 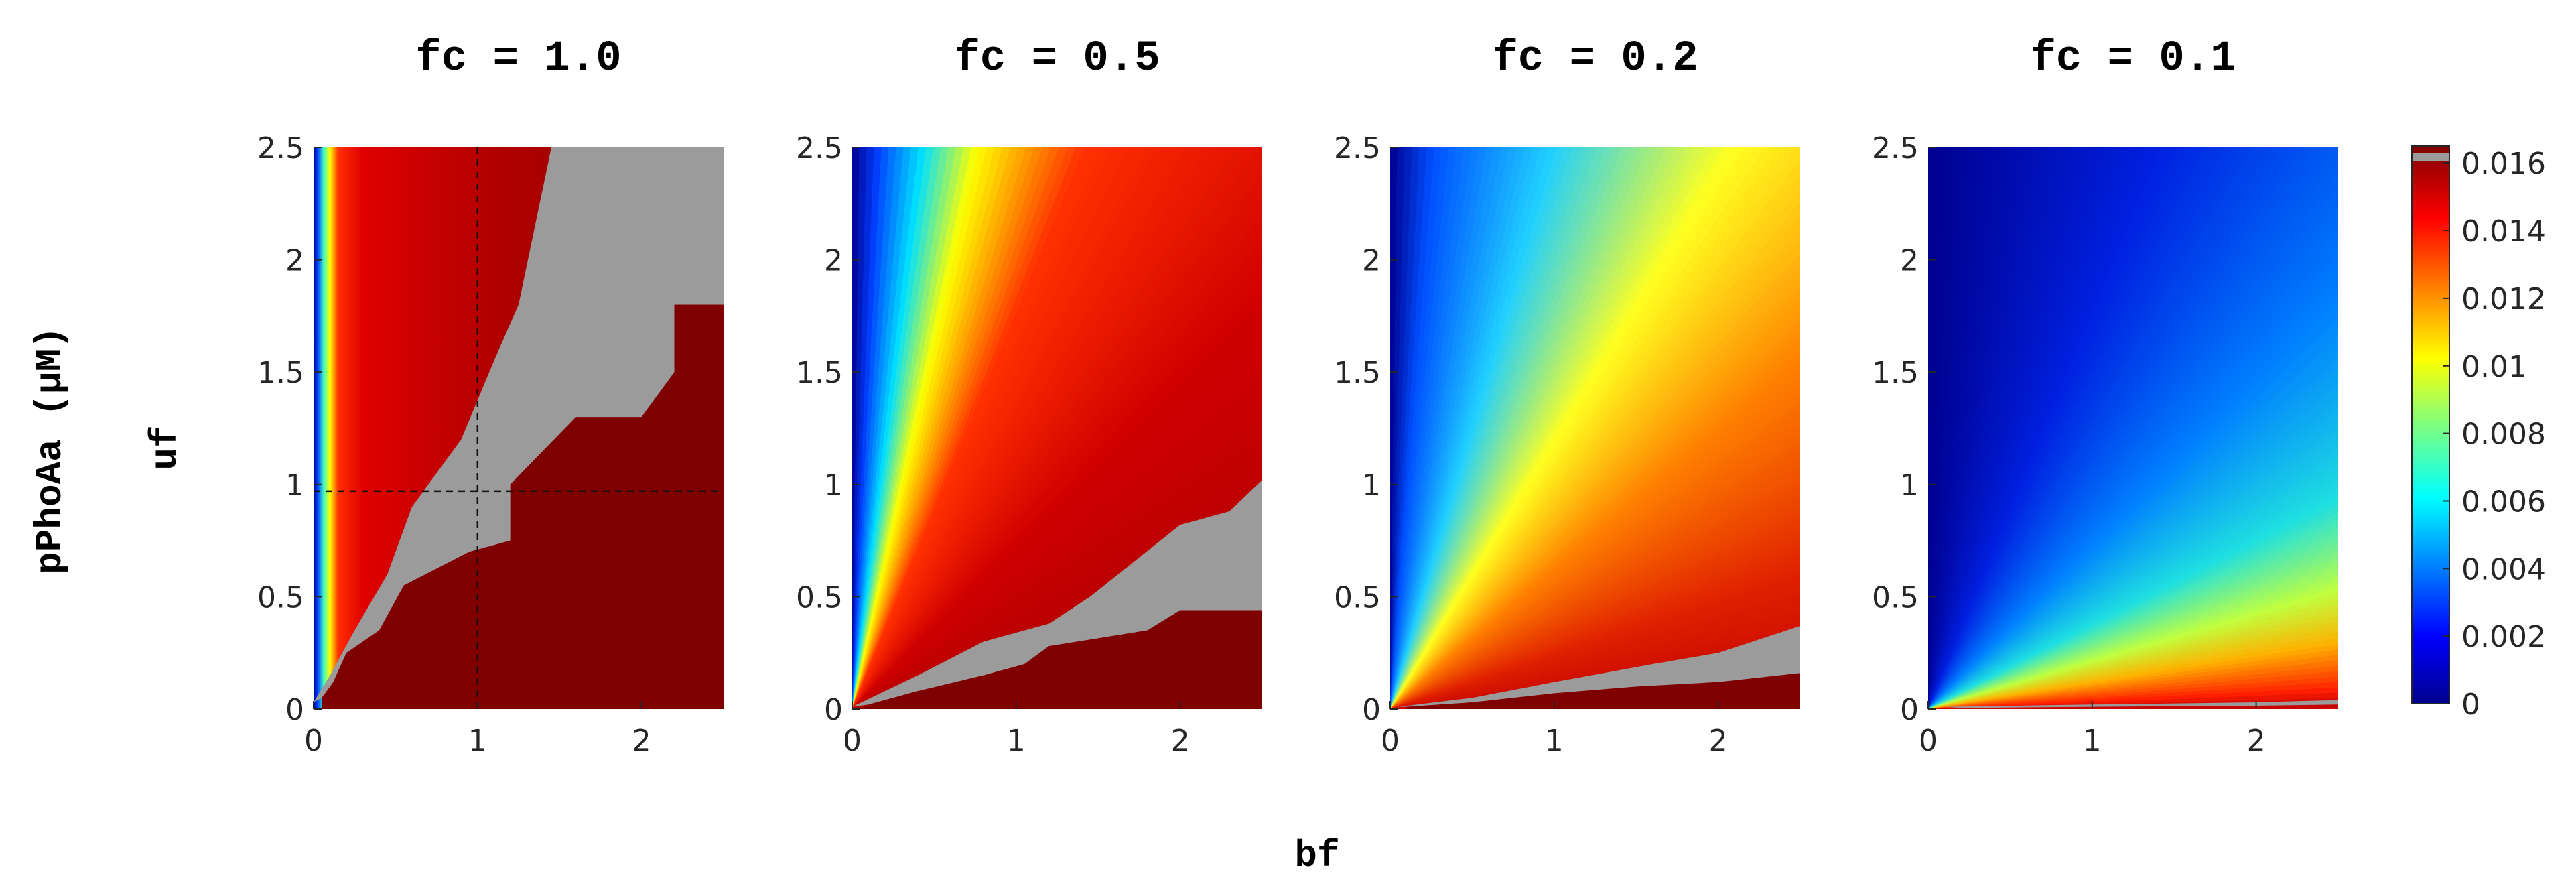 I want to click on colorbar-tick-label: 0.004, so click(x=2503, y=569).